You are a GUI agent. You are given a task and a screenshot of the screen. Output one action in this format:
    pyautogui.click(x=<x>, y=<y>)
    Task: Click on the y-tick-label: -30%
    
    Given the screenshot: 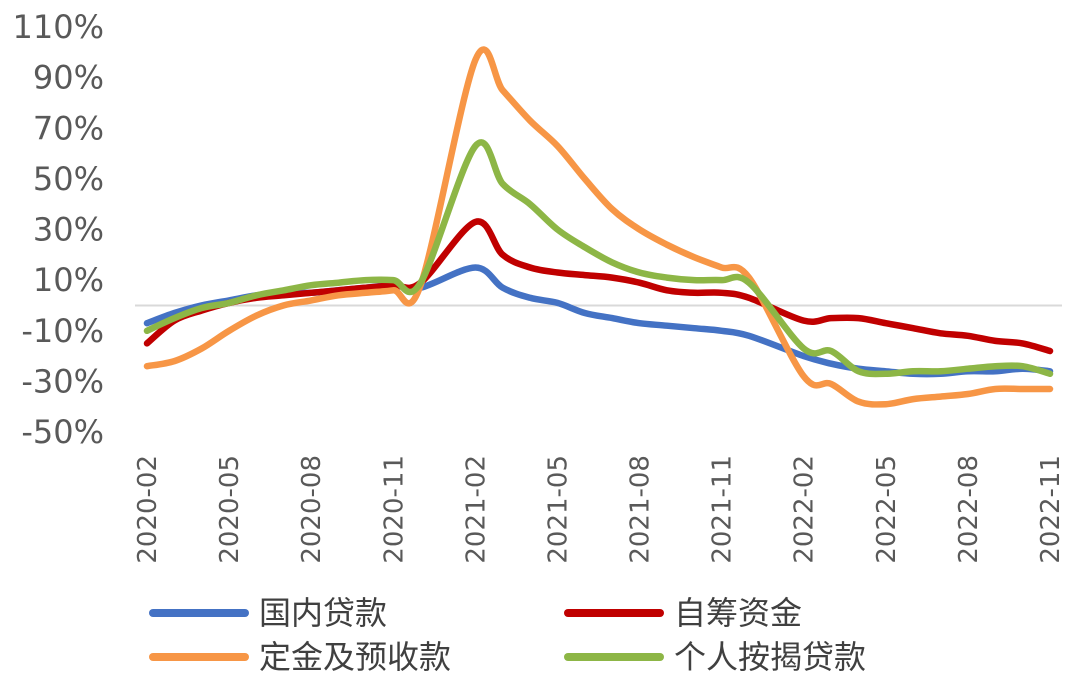 What is the action you would take?
    pyautogui.click(x=62, y=381)
    